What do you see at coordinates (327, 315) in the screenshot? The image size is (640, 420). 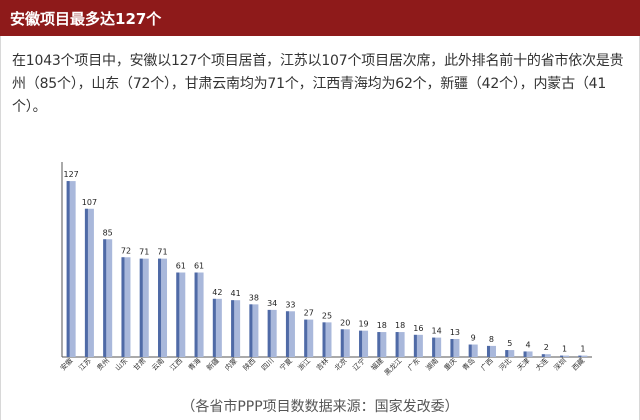 I see `data-label: 25` at bounding box center [327, 315].